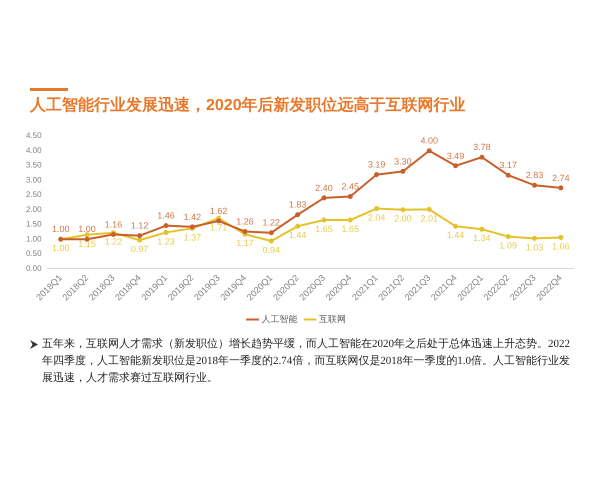 The width and height of the screenshot is (600, 480). I want to click on data-label: 1.16, so click(113, 224).